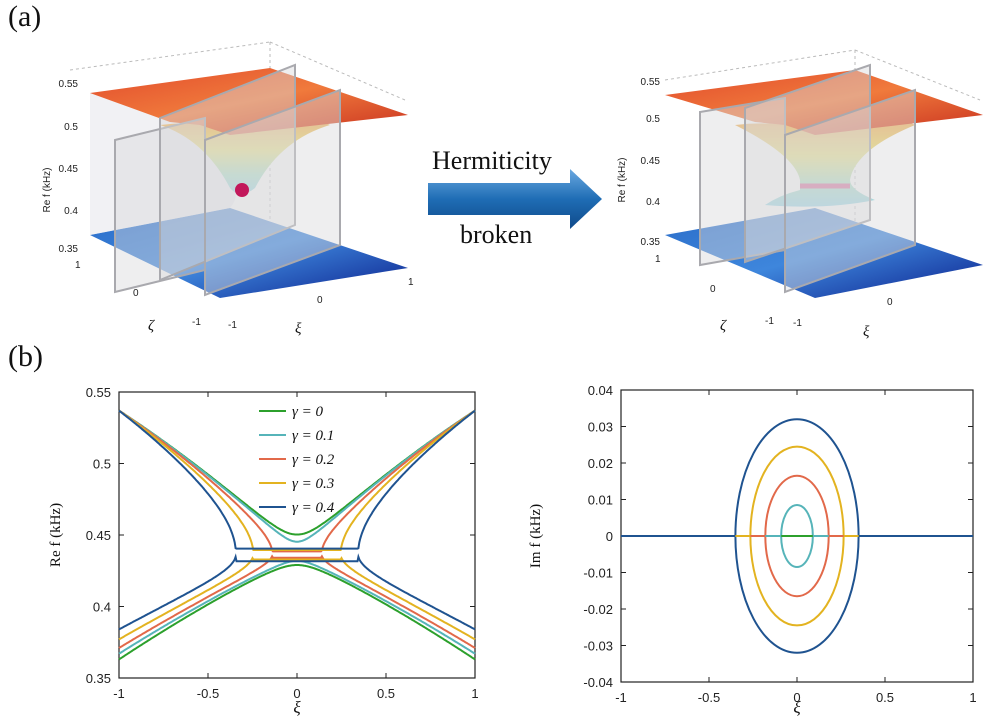 The width and height of the screenshot is (985, 722). Describe the element at coordinates (313, 436) in the screenshot. I see `legend-label: γ = 0.1` at that location.